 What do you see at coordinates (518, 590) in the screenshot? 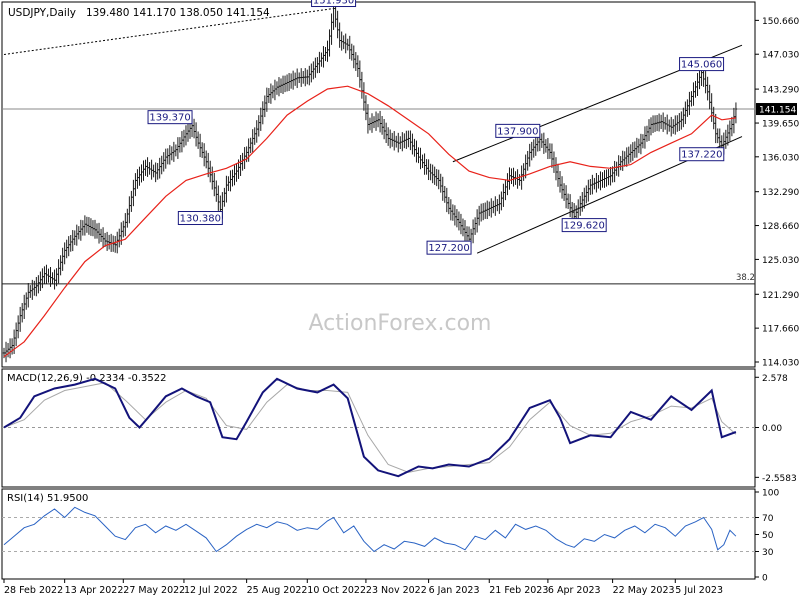
I see `x-tick-label: 21 Feb 2023` at bounding box center [518, 590].